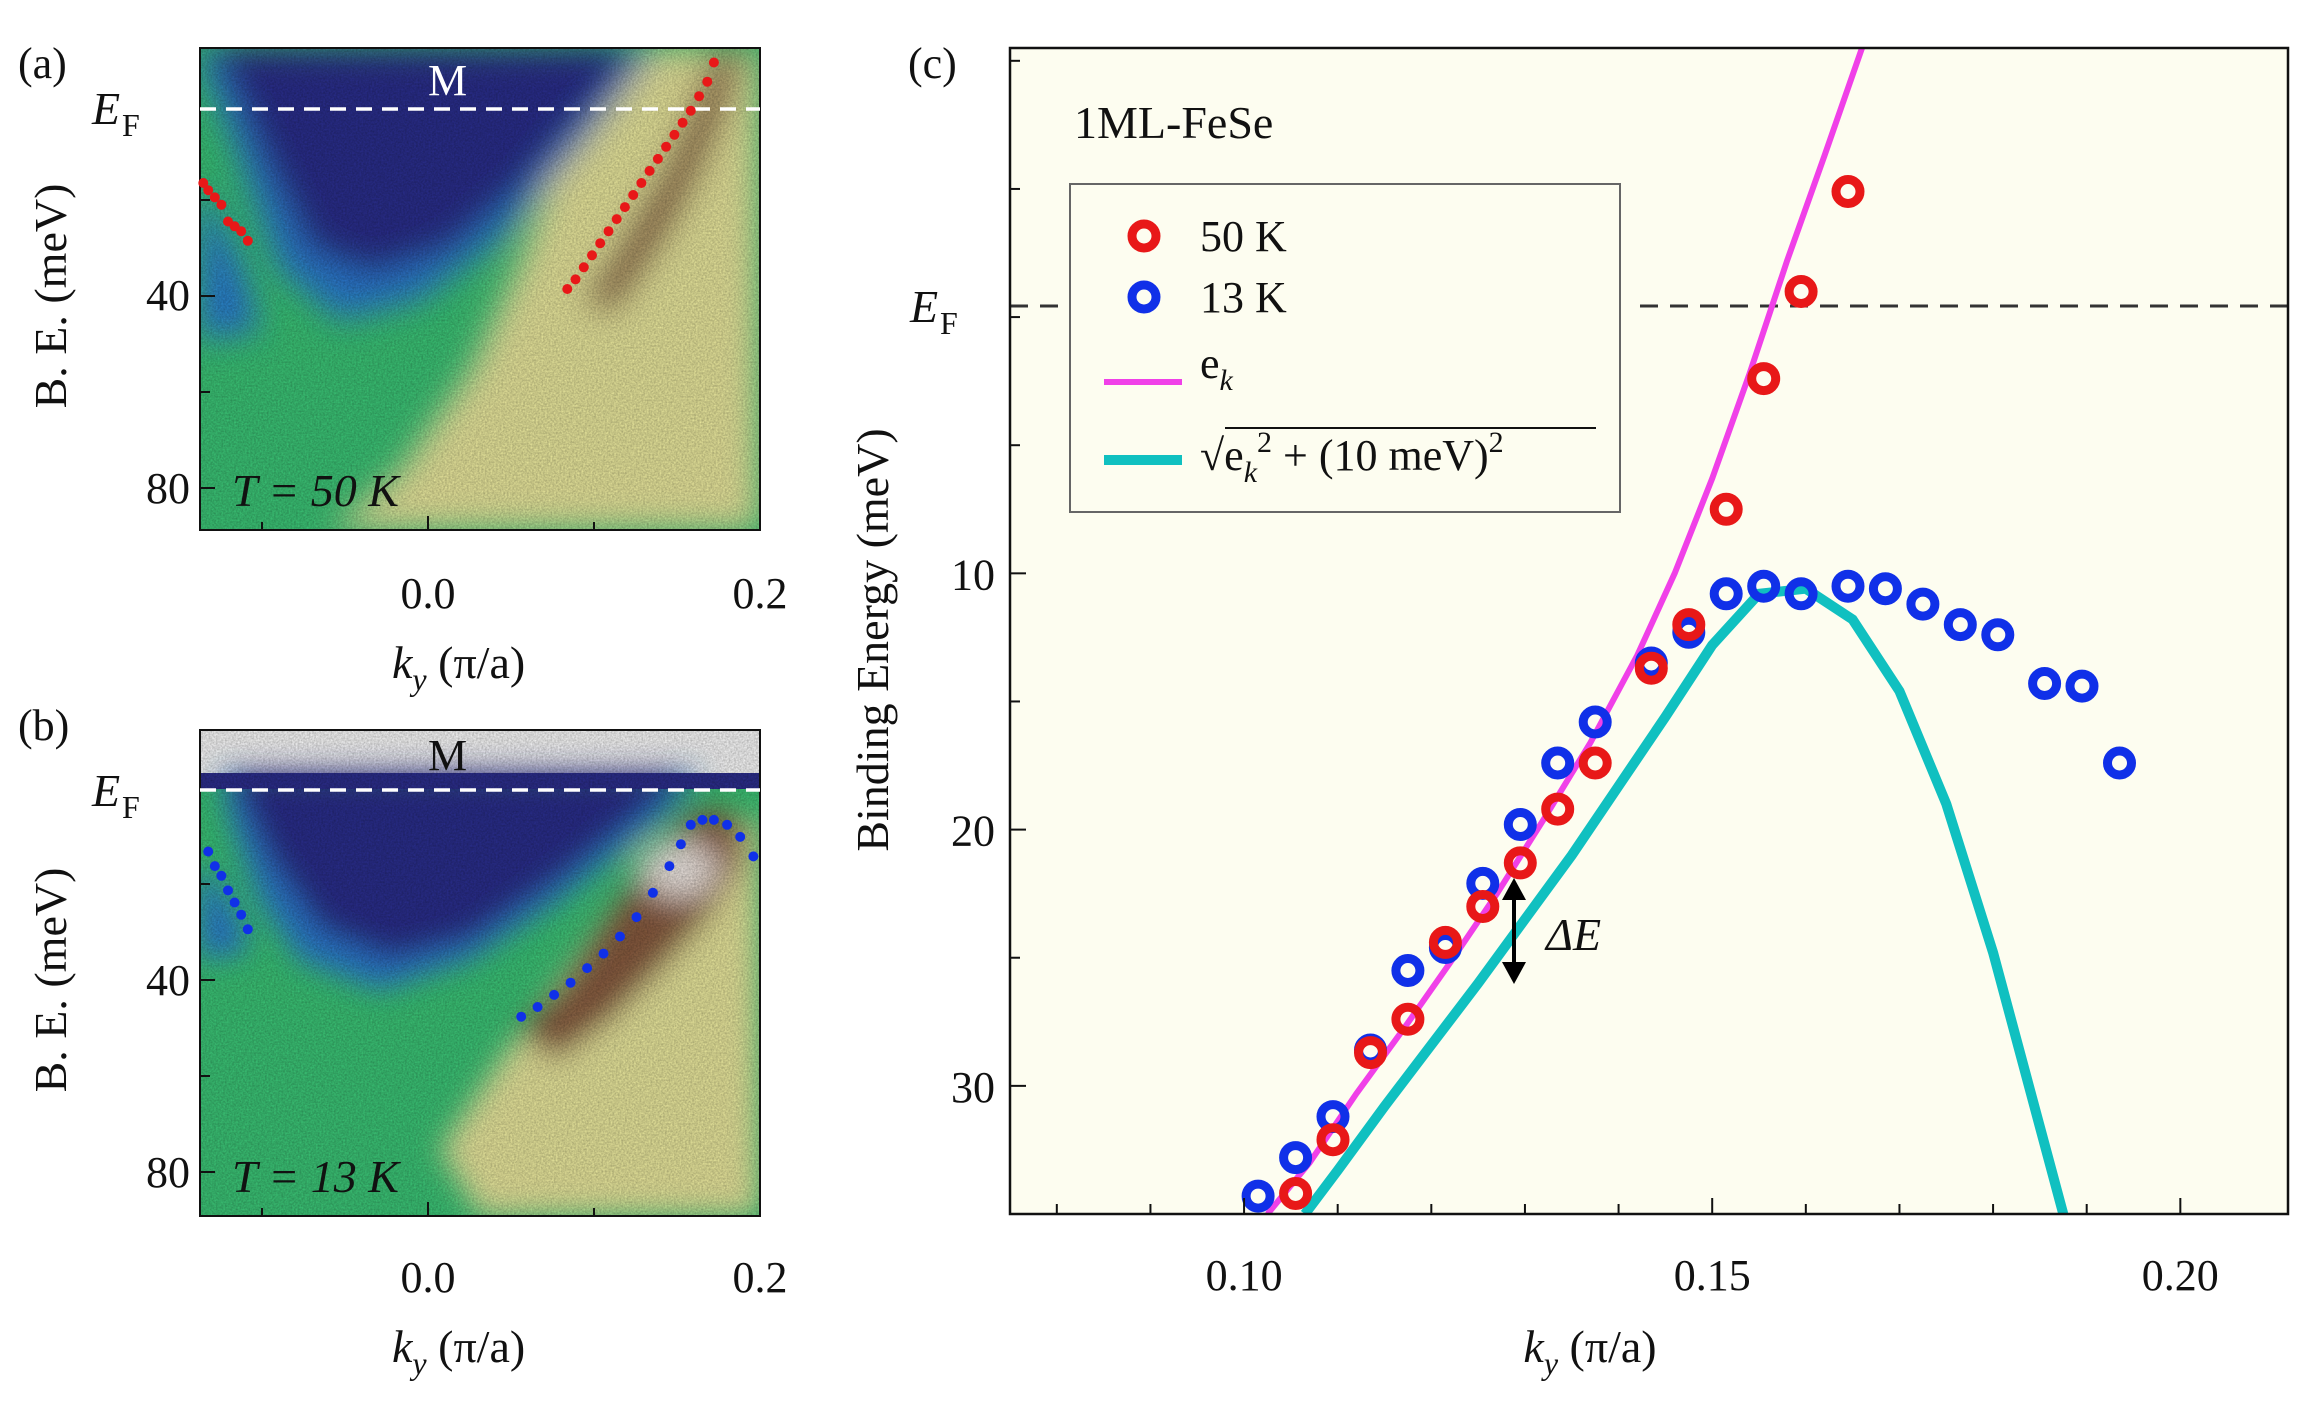 The height and width of the screenshot is (1402, 2310). What do you see at coordinates (1144, 236) in the screenshot?
I see `legend-marker-50k` at bounding box center [1144, 236].